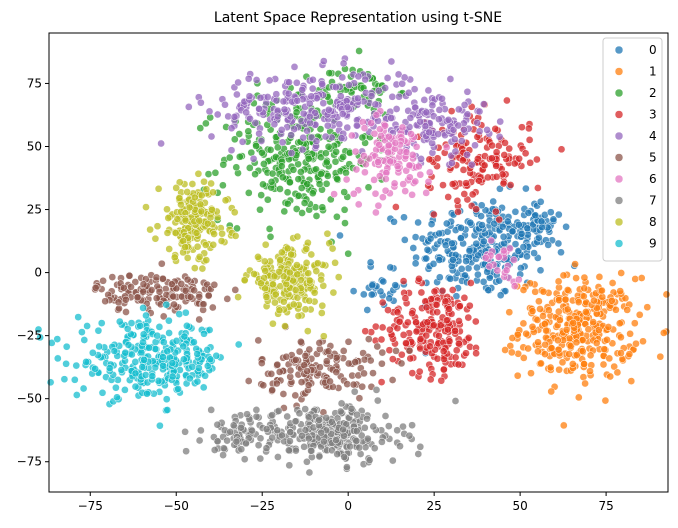 The height and width of the screenshot is (528, 678). What do you see at coordinates (358, 18) in the screenshot?
I see `chart-title: Latent Space Representation using t-SNE` at bounding box center [358, 18].